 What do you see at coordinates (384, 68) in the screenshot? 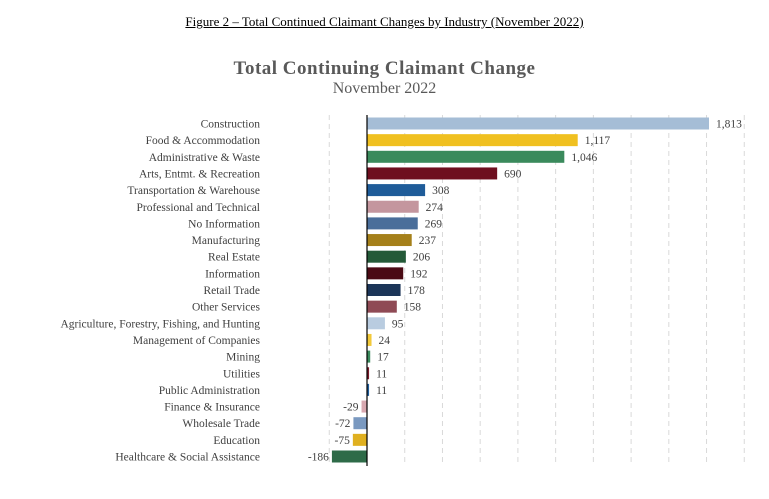
I see `chart-title: Total Continuing Claimant Change` at bounding box center [384, 68].